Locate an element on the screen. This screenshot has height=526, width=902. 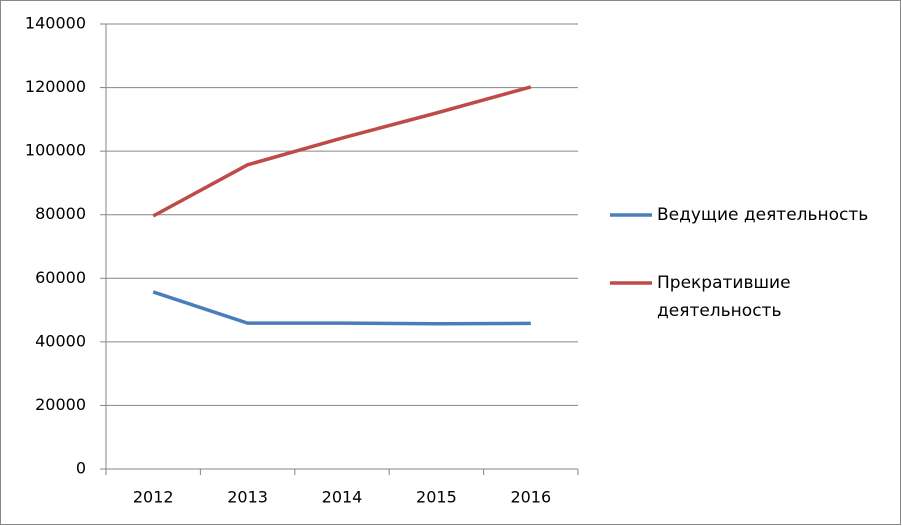
y-tick-label: 40000 is located at coordinates (60, 340).